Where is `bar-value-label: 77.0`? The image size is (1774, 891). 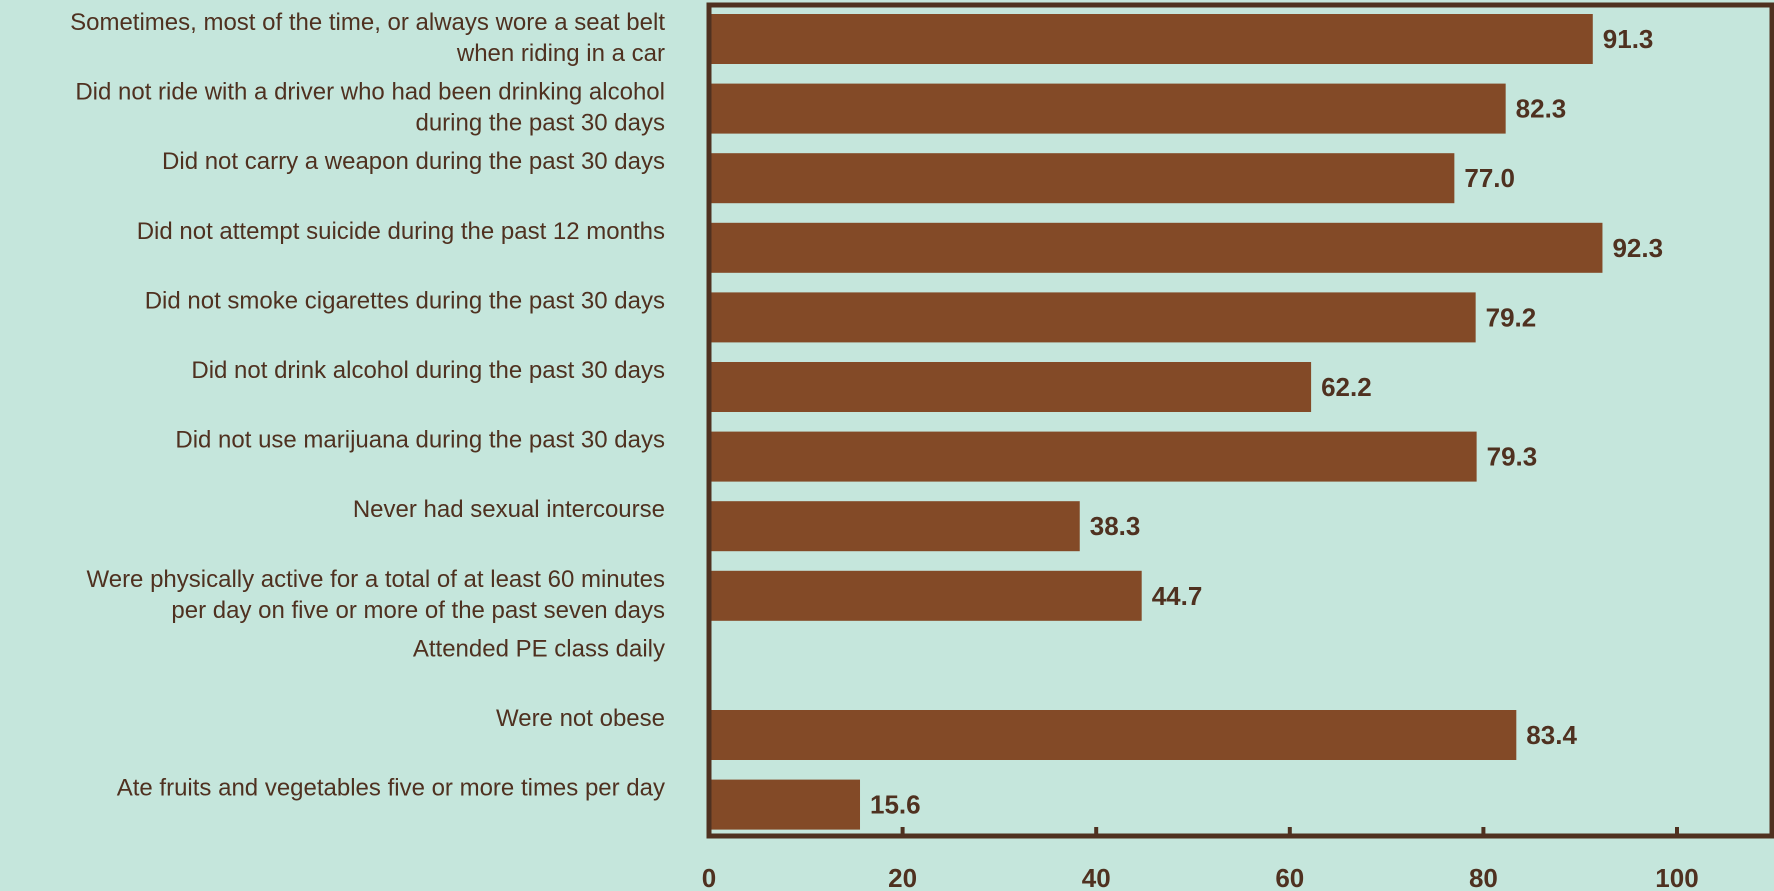
bar-value-label: 77.0 is located at coordinates (1489, 178).